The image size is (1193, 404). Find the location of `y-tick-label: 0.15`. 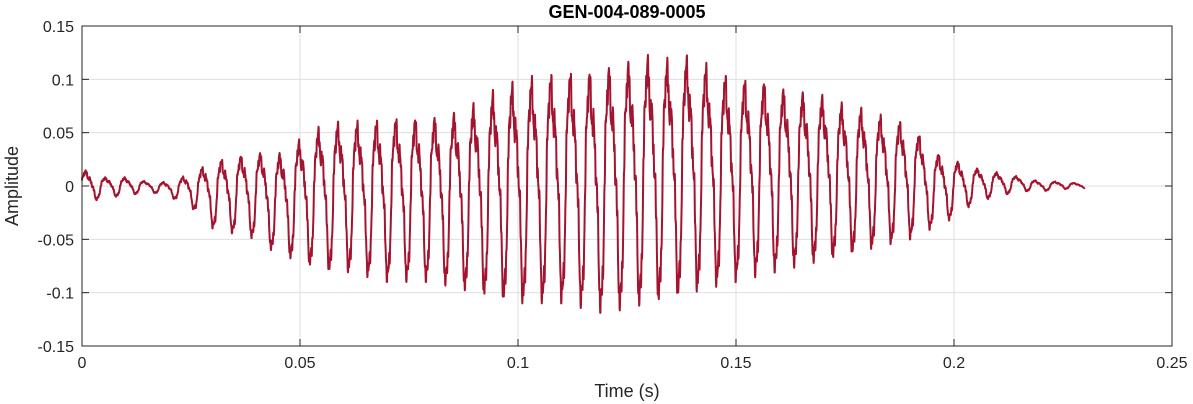

y-tick-label: 0.15 is located at coordinates (58, 27).